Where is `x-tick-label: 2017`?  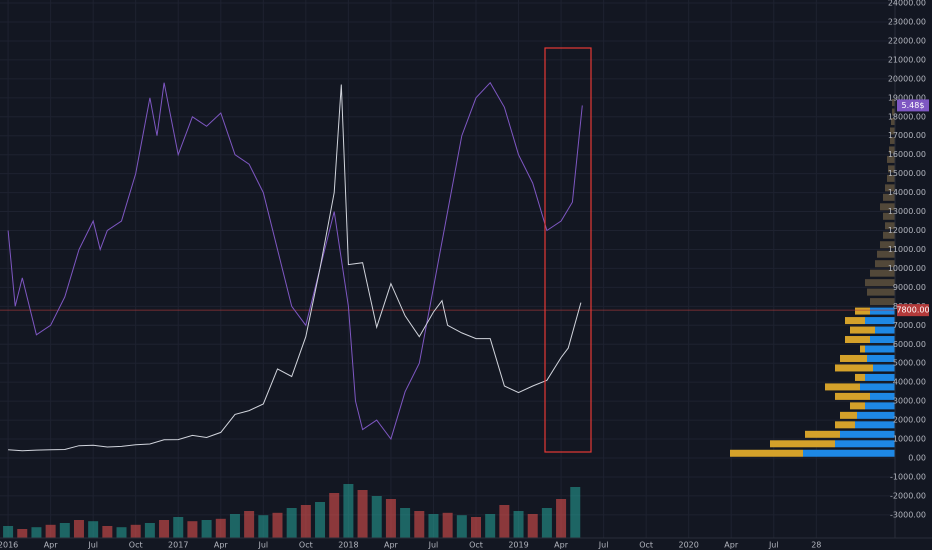 x-tick-label: 2017 is located at coordinates (178, 545).